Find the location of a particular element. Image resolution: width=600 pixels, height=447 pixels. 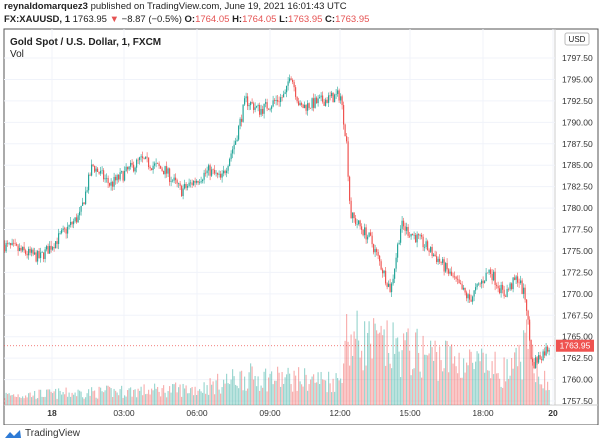

last-price: 1763.95 is located at coordinates (89, 19).